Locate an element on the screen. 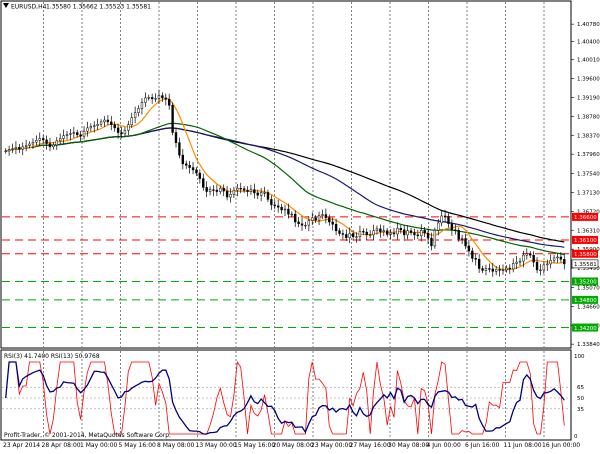 The height and width of the screenshot is (454, 600). level-tag is located at coordinates (585, 281).